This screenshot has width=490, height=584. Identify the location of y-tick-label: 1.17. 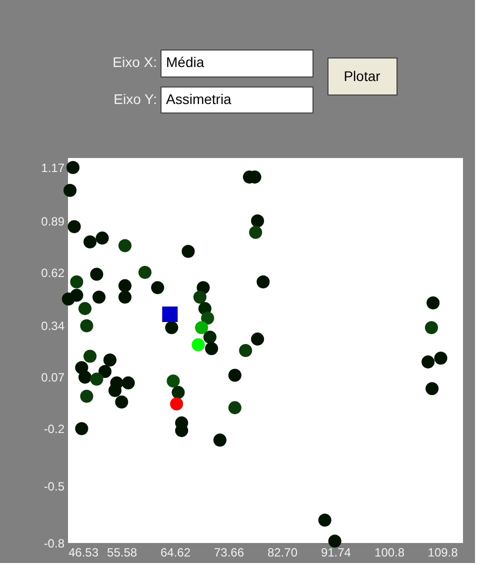
(53, 168).